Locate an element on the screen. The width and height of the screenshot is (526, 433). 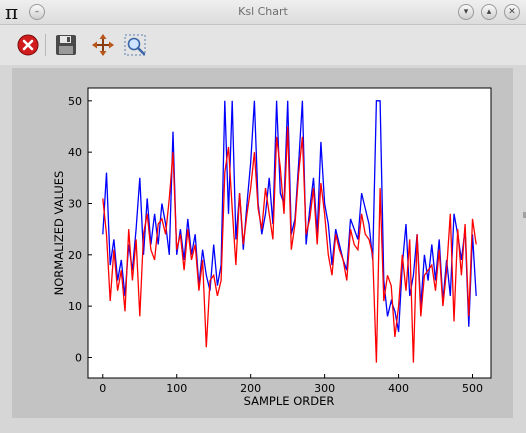
title-bar: π – Ksl Chart ▾ ▴ ✕ is located at coordinates (263, 12).